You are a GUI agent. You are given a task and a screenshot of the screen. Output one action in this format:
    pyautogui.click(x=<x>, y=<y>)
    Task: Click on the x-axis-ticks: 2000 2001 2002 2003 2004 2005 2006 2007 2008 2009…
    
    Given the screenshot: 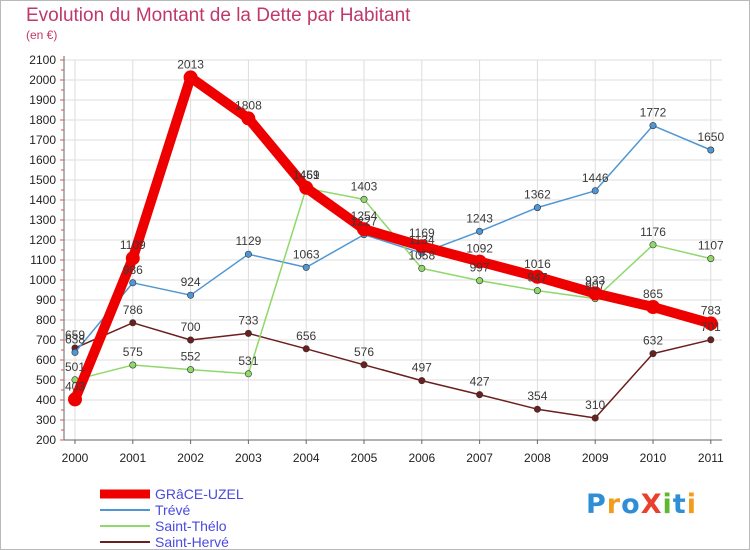 What is the action you would take?
    pyautogui.click(x=393, y=452)
    